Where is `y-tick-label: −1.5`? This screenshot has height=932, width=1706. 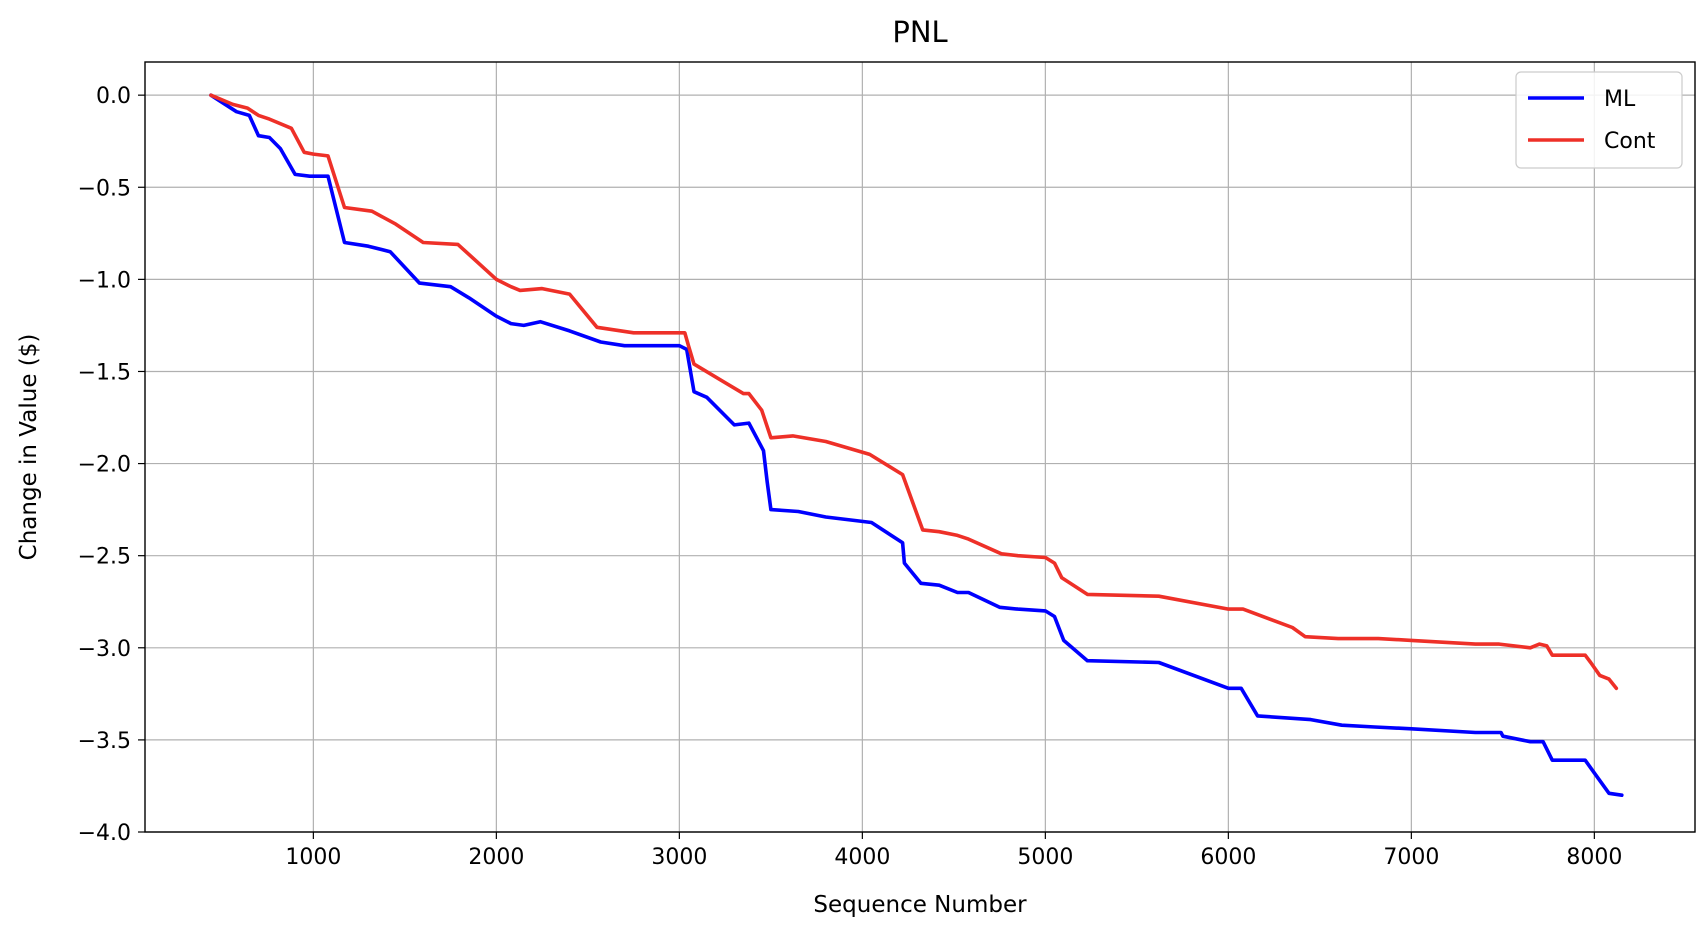
y-tick-label: −1.5 is located at coordinates (104, 372).